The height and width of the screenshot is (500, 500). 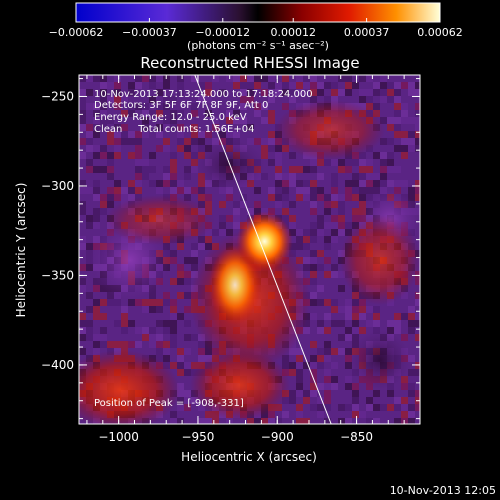 What do you see at coordinates (222, 32) in the screenshot?
I see `colorbar-tick-label: −0.00012` at bounding box center [222, 32].